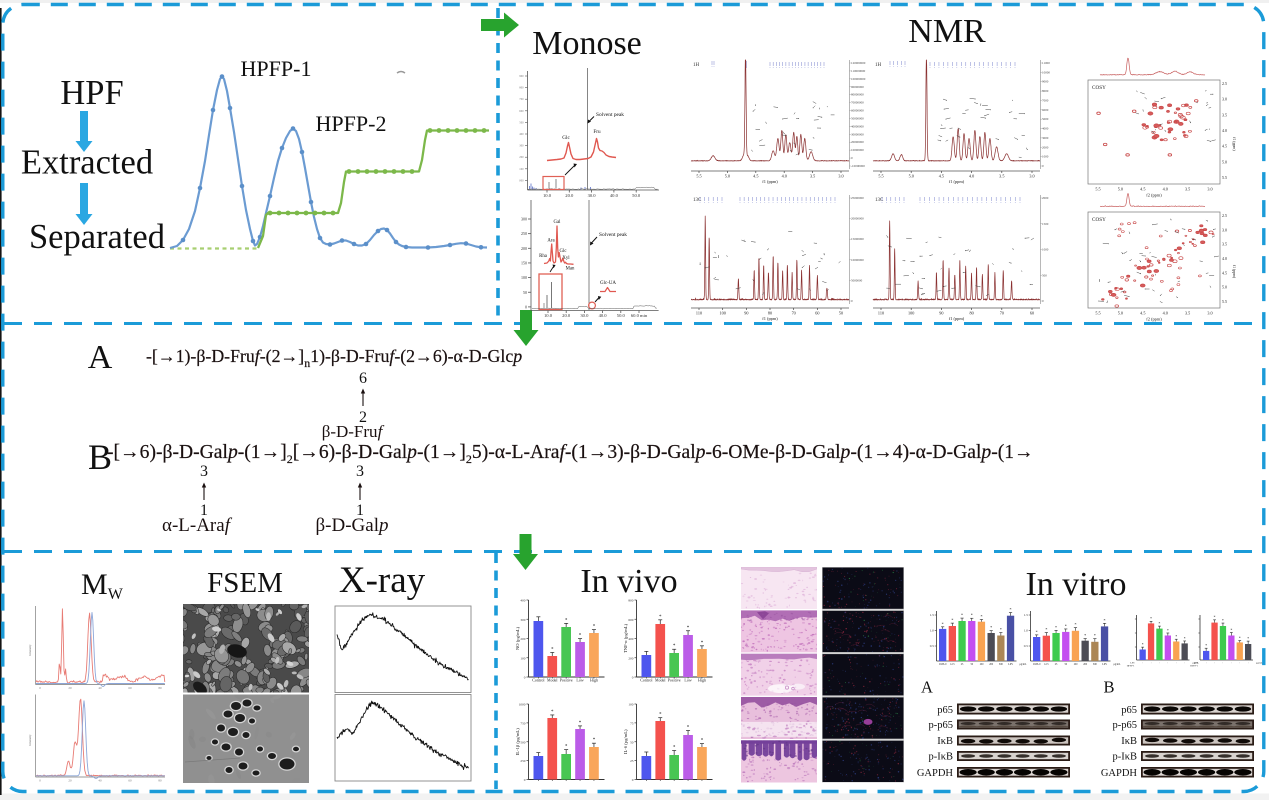 The height and width of the screenshot is (805, 1269). What do you see at coordinates (1124, 757) in the screenshot?
I see `svg-text: p-IκB` at bounding box center [1124, 757].